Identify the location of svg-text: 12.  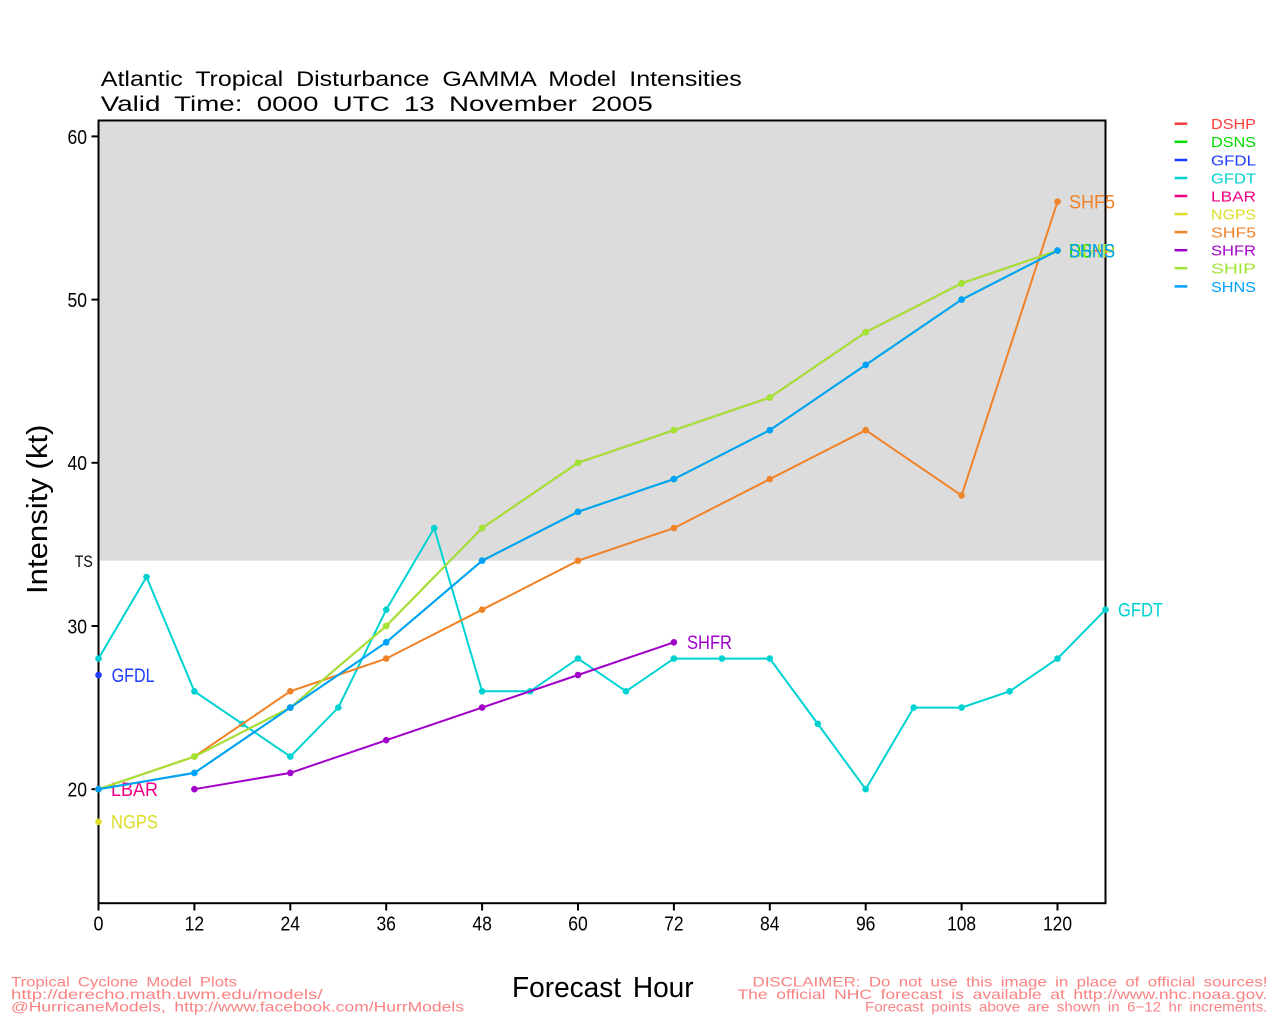
(195, 923).